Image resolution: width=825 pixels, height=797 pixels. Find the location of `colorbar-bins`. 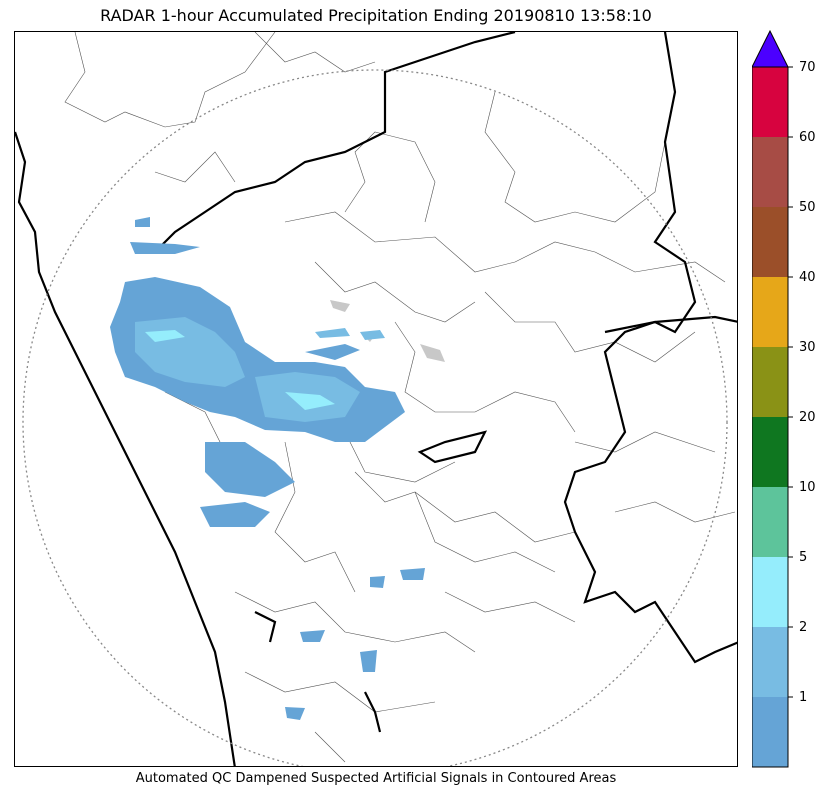

colorbar-bins is located at coordinates (772, 416).